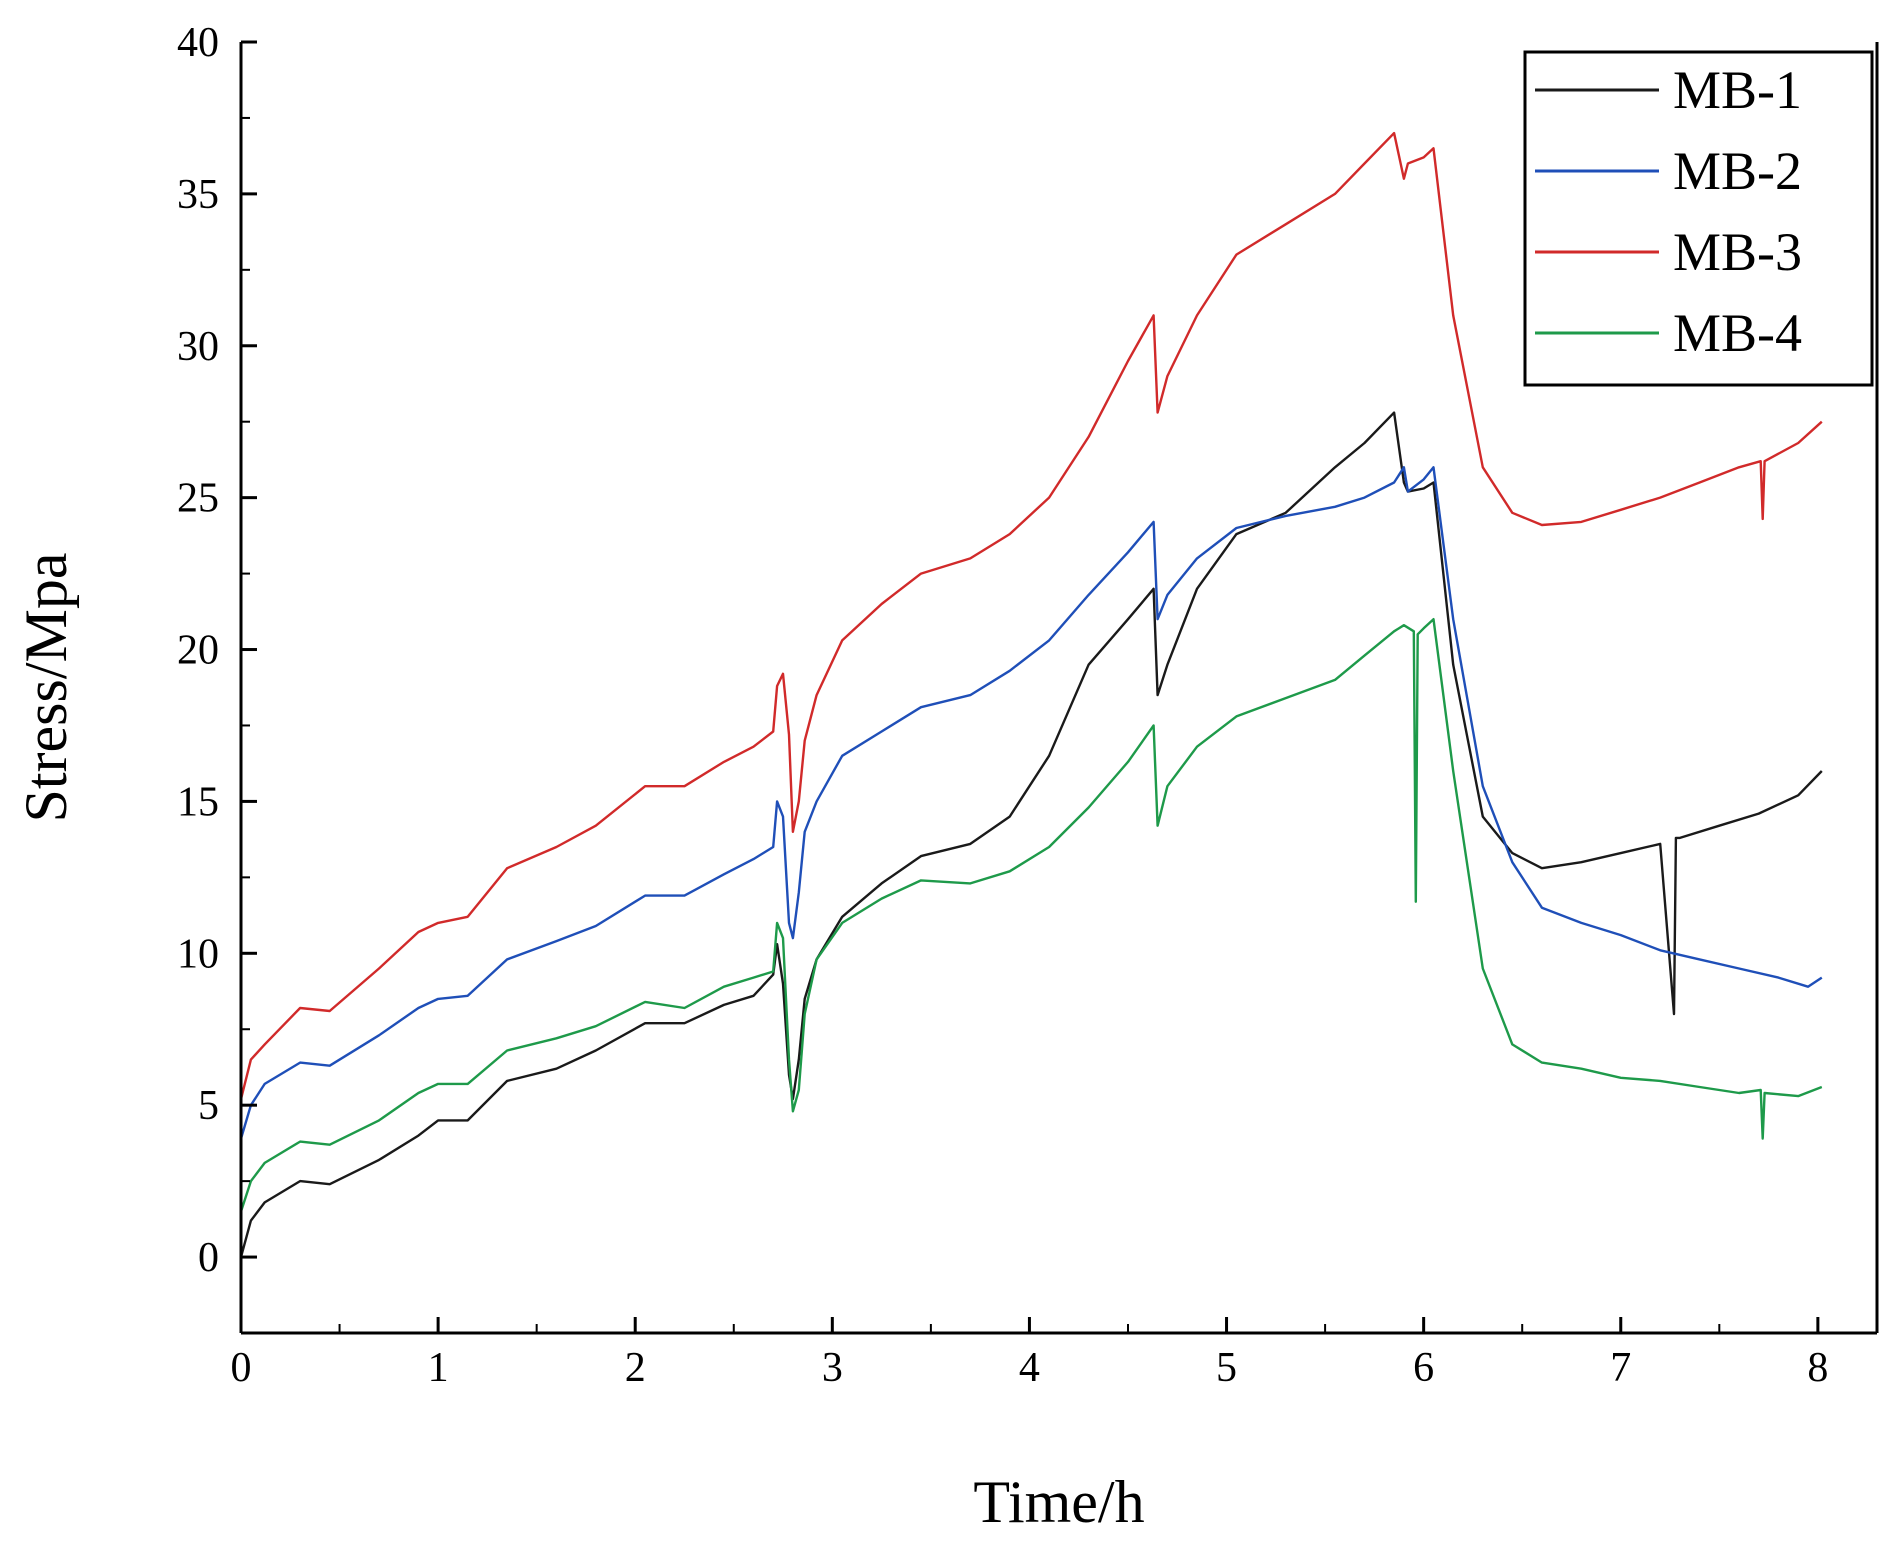 This screenshot has height=1542, width=1899. I want to click on legend-label-mb-2: MB-2, so click(1737, 171).